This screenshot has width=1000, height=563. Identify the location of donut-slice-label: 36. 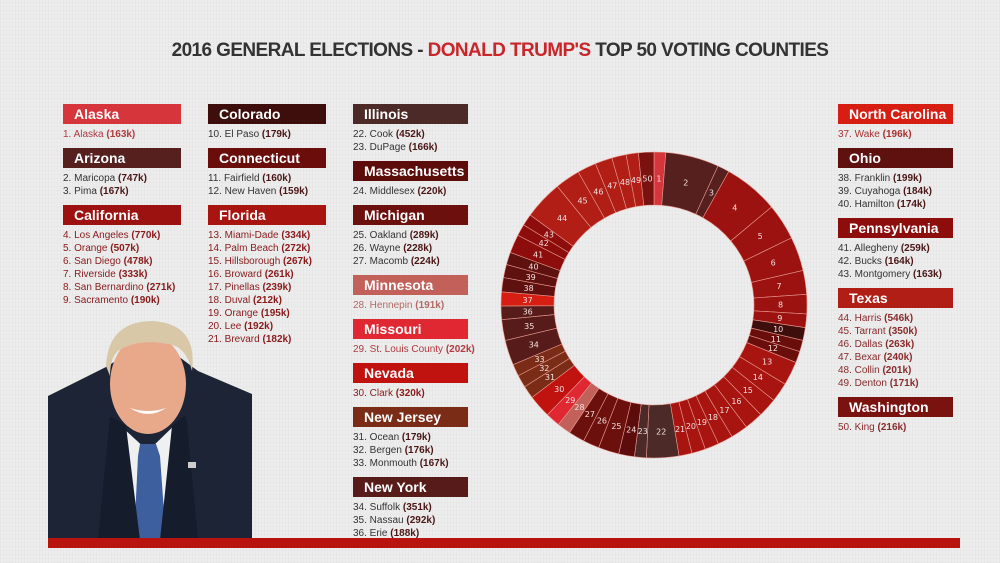
(528, 311).